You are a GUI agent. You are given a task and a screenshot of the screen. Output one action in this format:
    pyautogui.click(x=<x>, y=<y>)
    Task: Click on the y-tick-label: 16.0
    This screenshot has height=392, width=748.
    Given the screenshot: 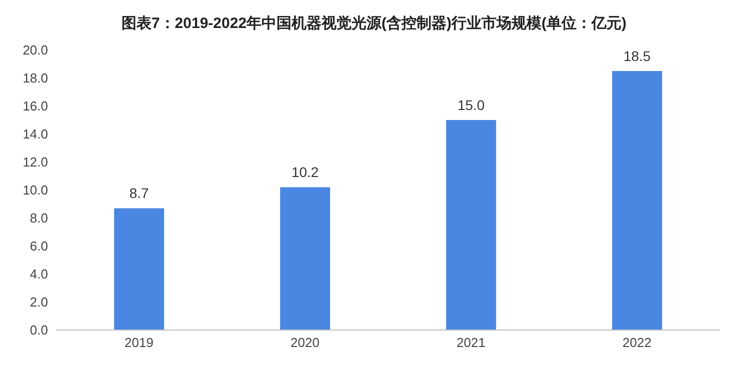 What is the action you would take?
    pyautogui.click(x=35, y=106)
    